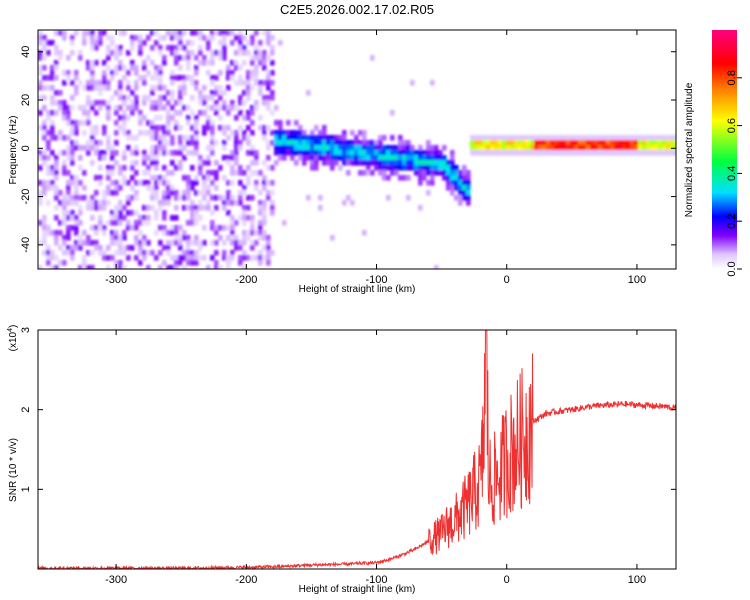 This screenshot has height=600, width=750. Describe the element at coordinates (26, 100) in the screenshot. I see `y-tick-label: 20` at that location.